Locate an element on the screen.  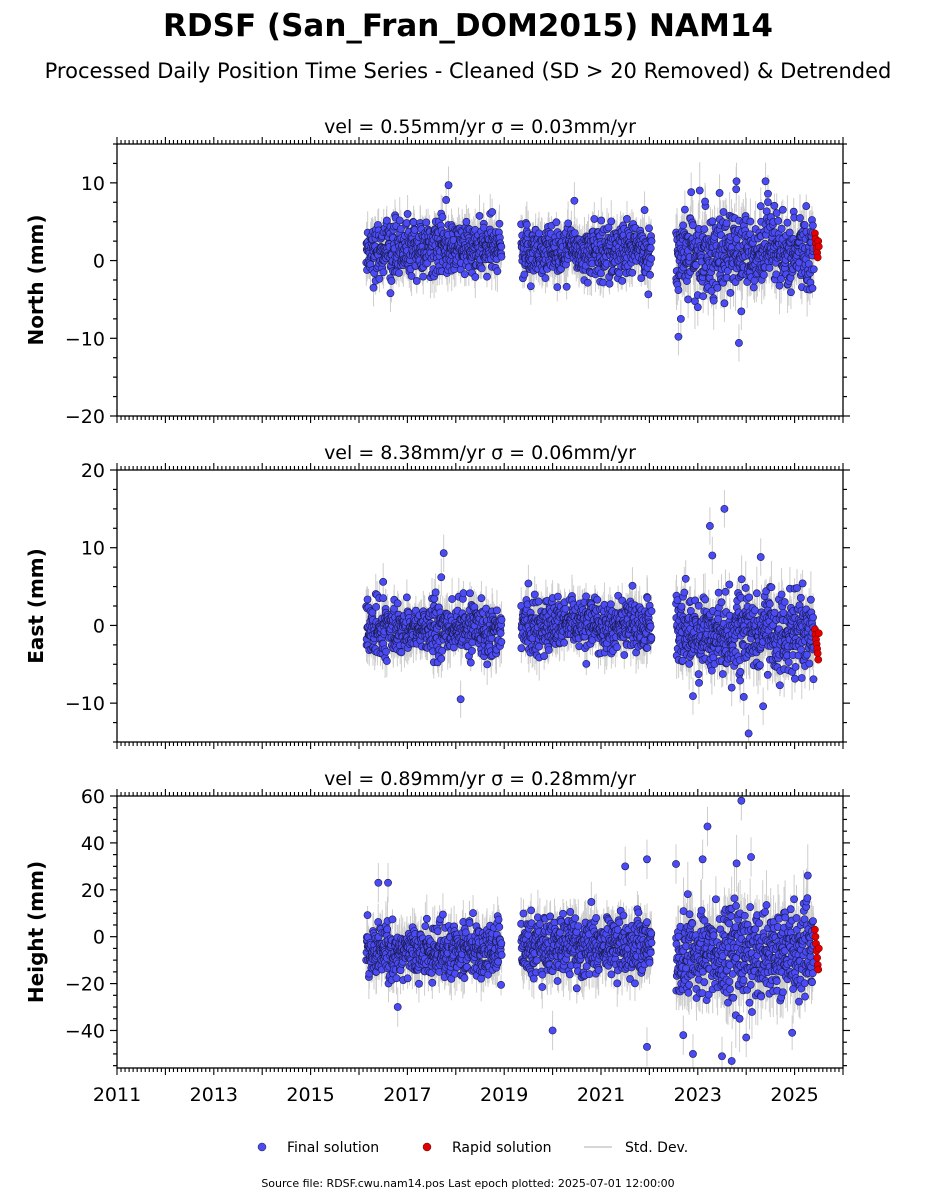
y-axis-label-north: North (mm) is located at coordinates (36, 279).